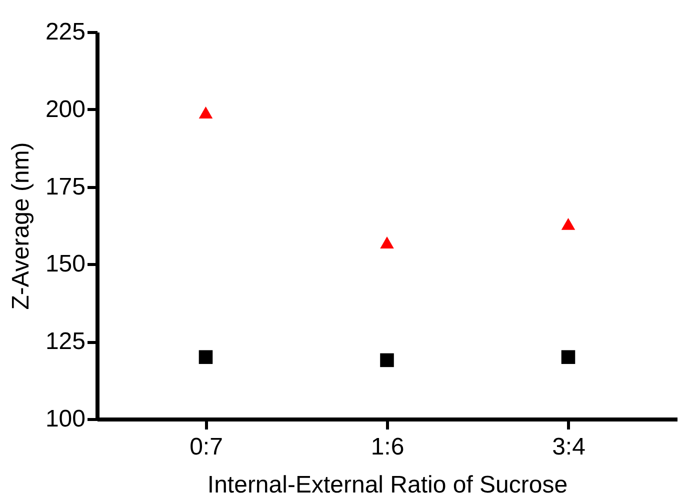  Describe the element at coordinates (65, 109) in the screenshot. I see `y-tick-label: 200` at that location.